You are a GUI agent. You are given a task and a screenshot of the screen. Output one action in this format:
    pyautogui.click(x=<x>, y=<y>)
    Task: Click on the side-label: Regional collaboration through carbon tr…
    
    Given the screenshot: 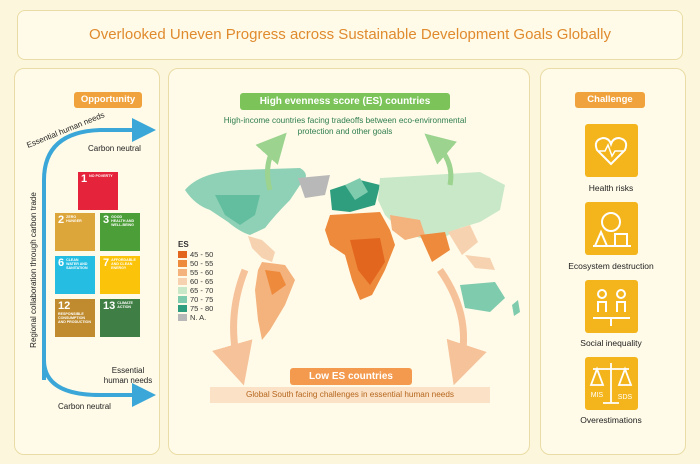 What is the action you would take?
    pyautogui.click(x=33, y=270)
    